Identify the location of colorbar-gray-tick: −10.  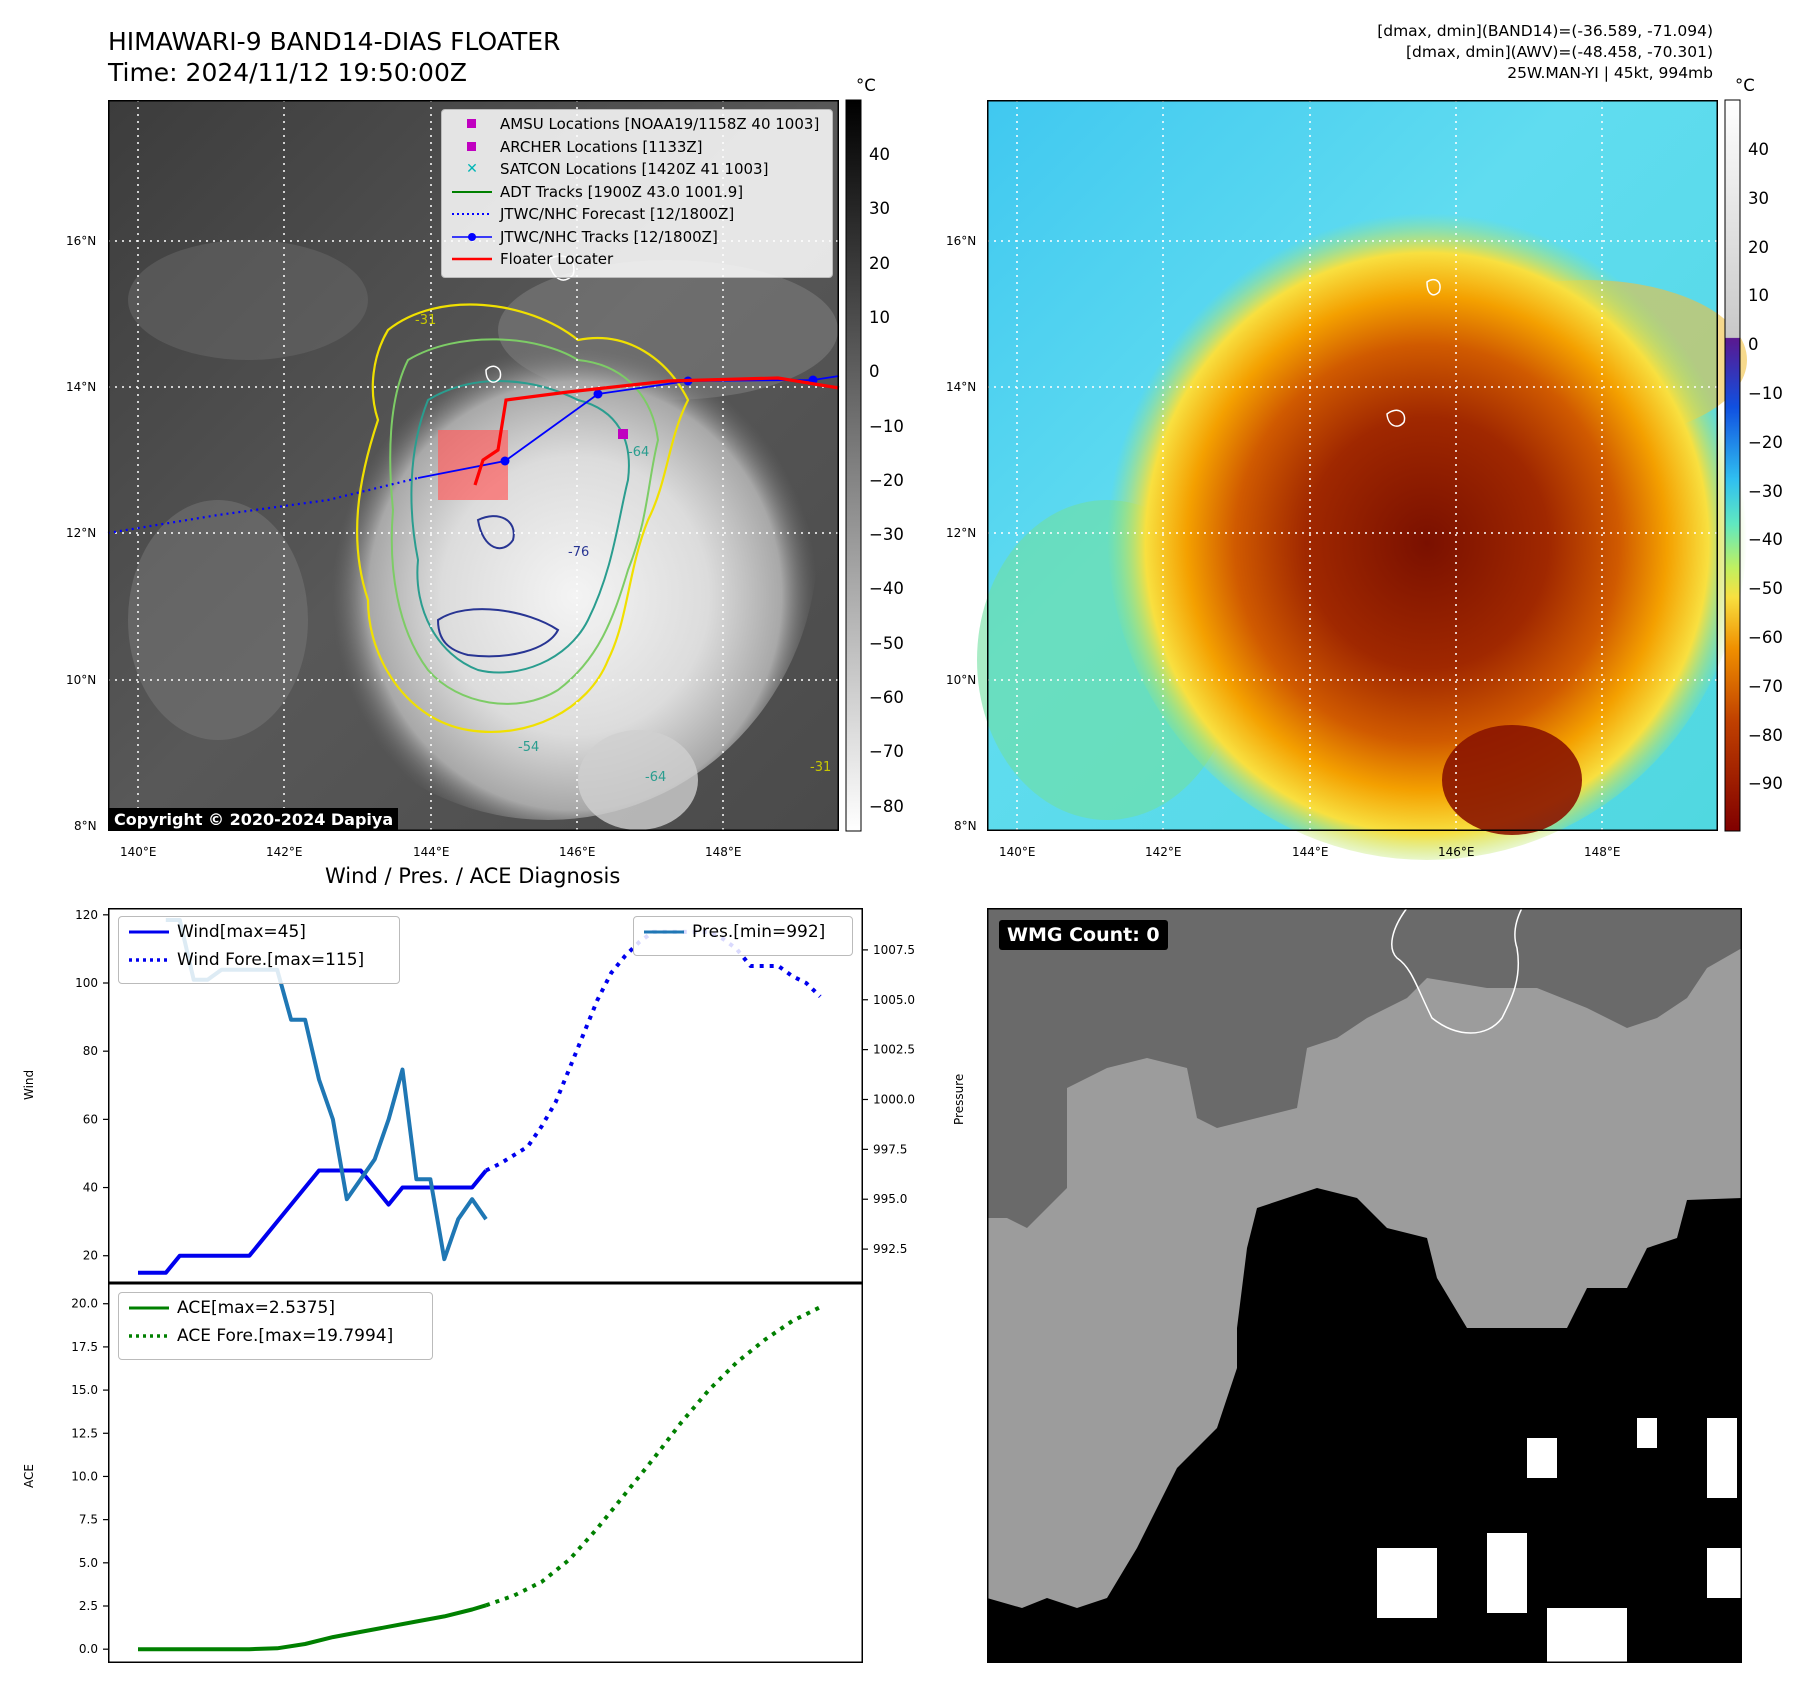
(886, 426).